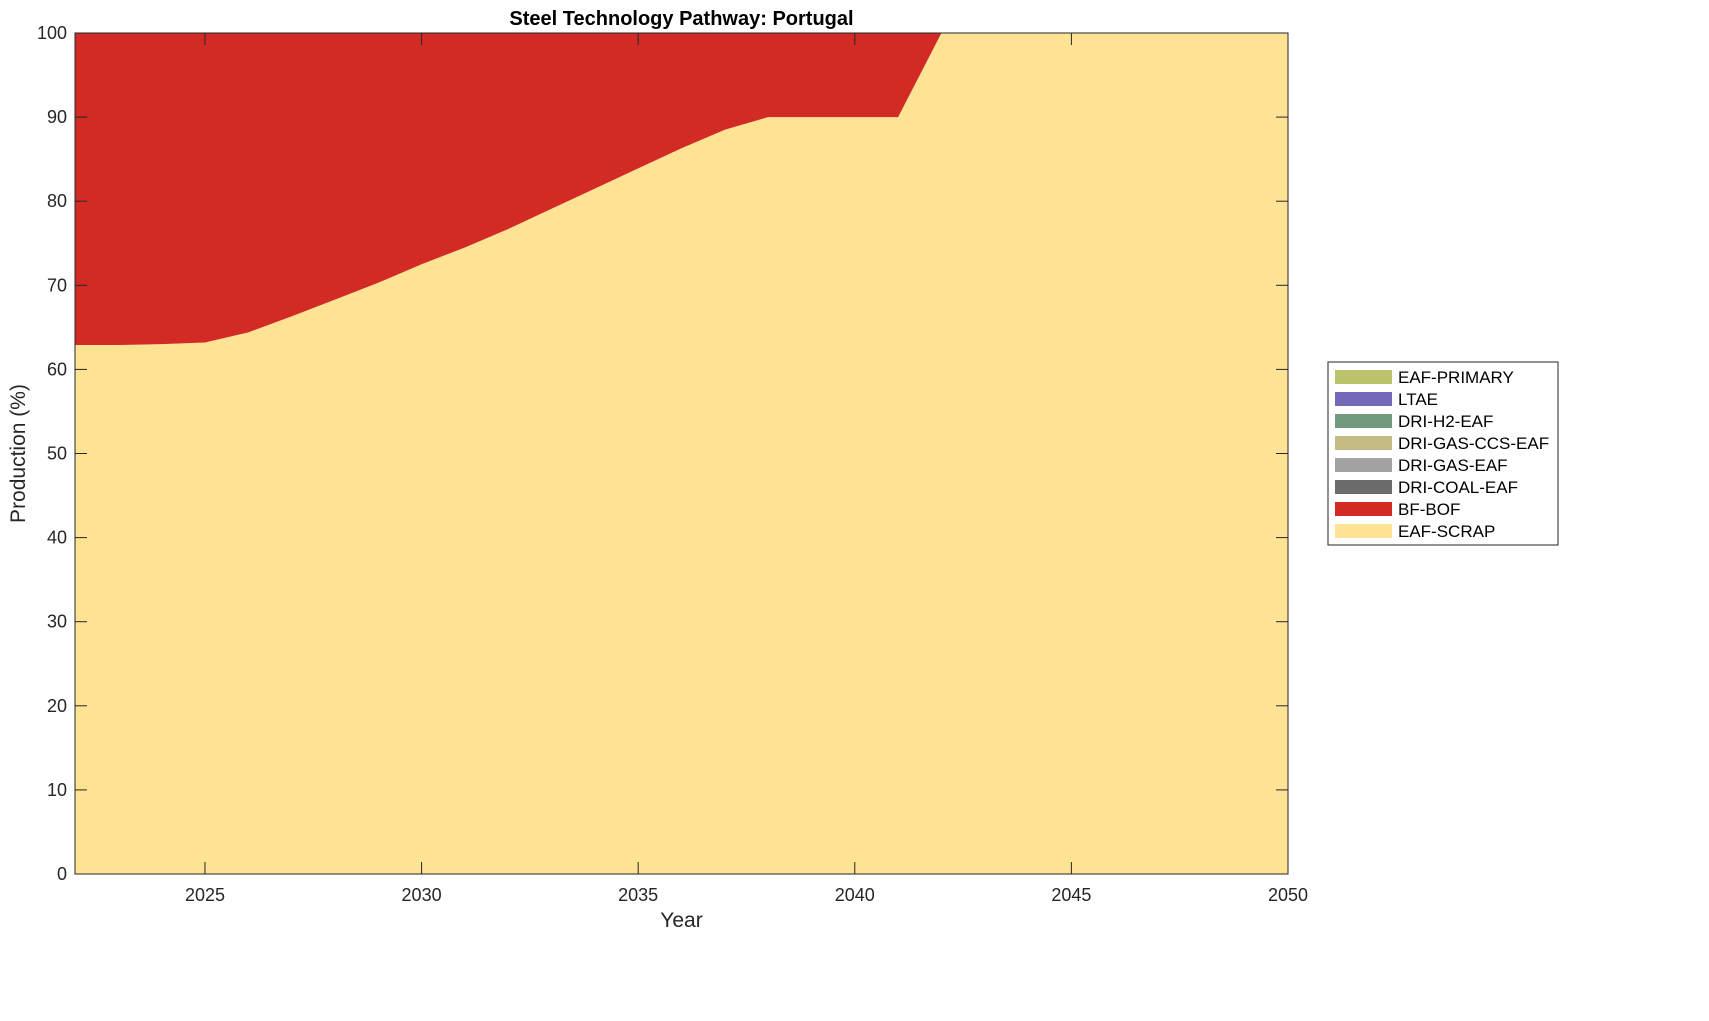 Image resolution: width=1709 pixels, height=1021 pixels. What do you see at coordinates (1363, 443) in the screenshot?
I see `legend-swatch-dri-gas-ccs-eaf` at bounding box center [1363, 443].